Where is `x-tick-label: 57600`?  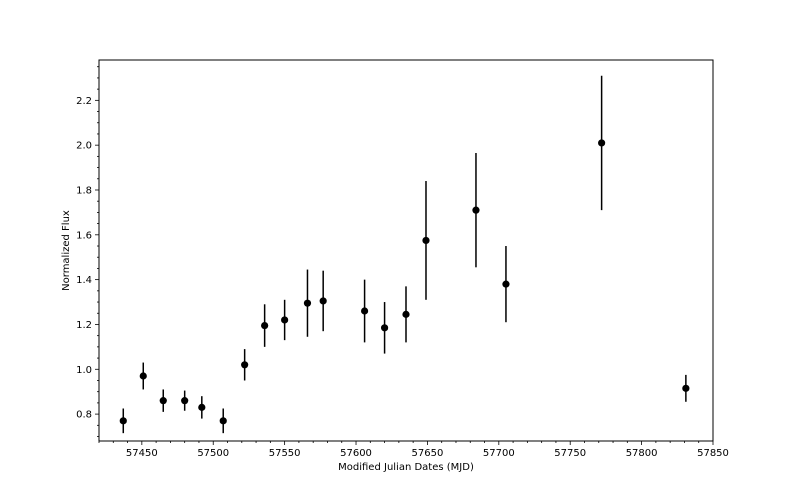
x-tick-label: 57600 is located at coordinates (356, 453).